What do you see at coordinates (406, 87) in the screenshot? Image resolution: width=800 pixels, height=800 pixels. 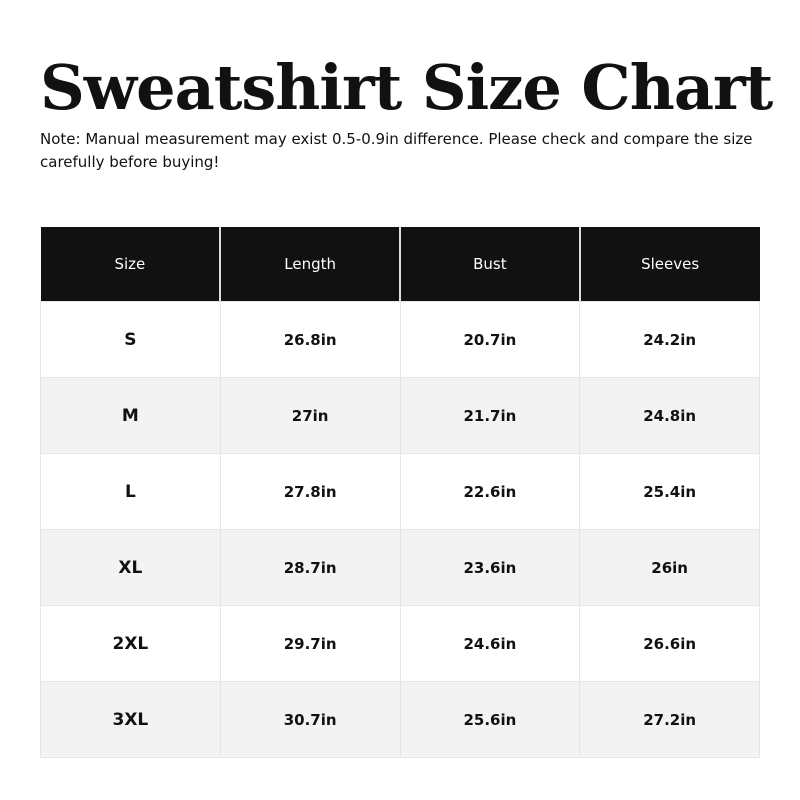 I see `page-title: Sweatshirt Size Chart` at bounding box center [406, 87].